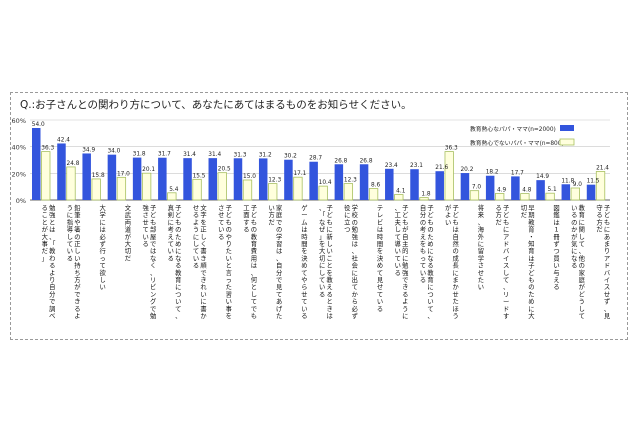 The image size is (640, 426). Describe the element at coordinates (254, 262) in the screenshot. I see `category-label: 子どもの教育費用は、何としてでも` at that location.